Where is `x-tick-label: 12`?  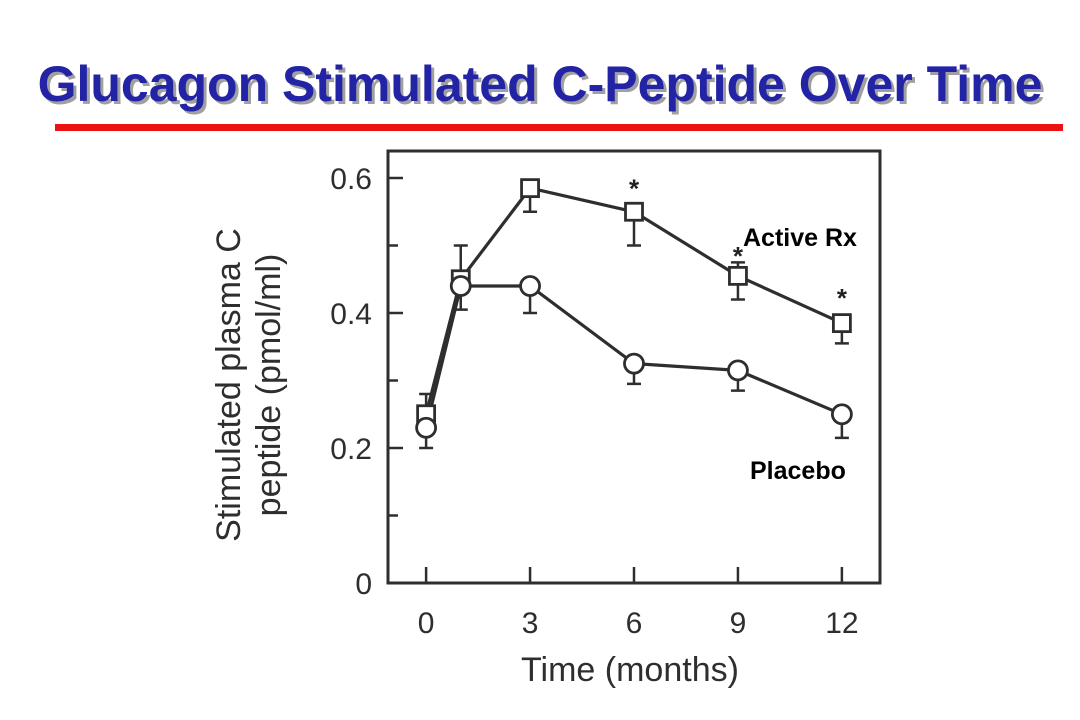 x-tick-label: 12 is located at coordinates (841, 623).